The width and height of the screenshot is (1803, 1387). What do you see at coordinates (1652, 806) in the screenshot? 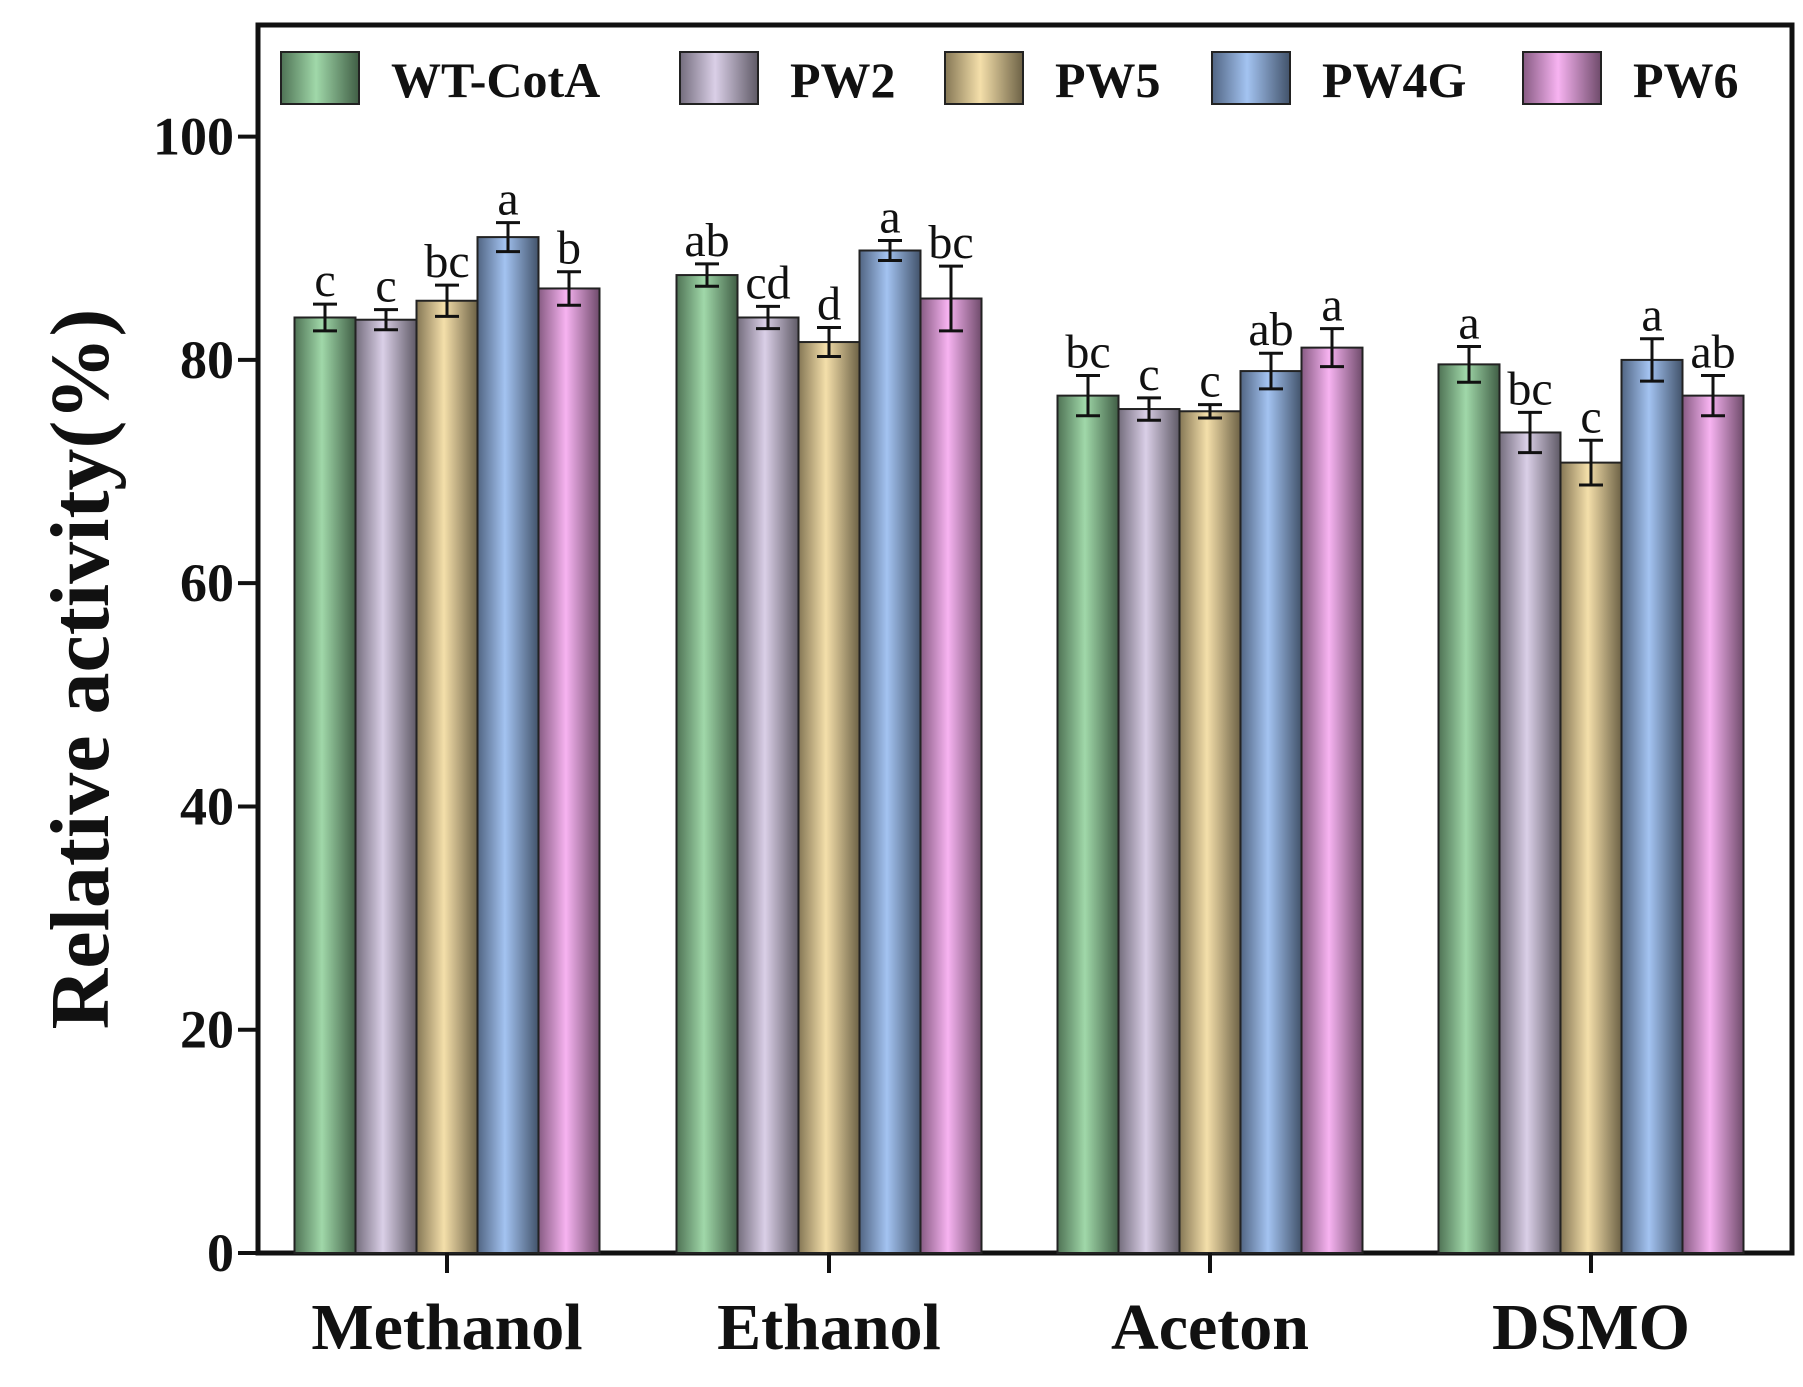
I see `bar-pw4g-dsmo` at bounding box center [1652, 806].